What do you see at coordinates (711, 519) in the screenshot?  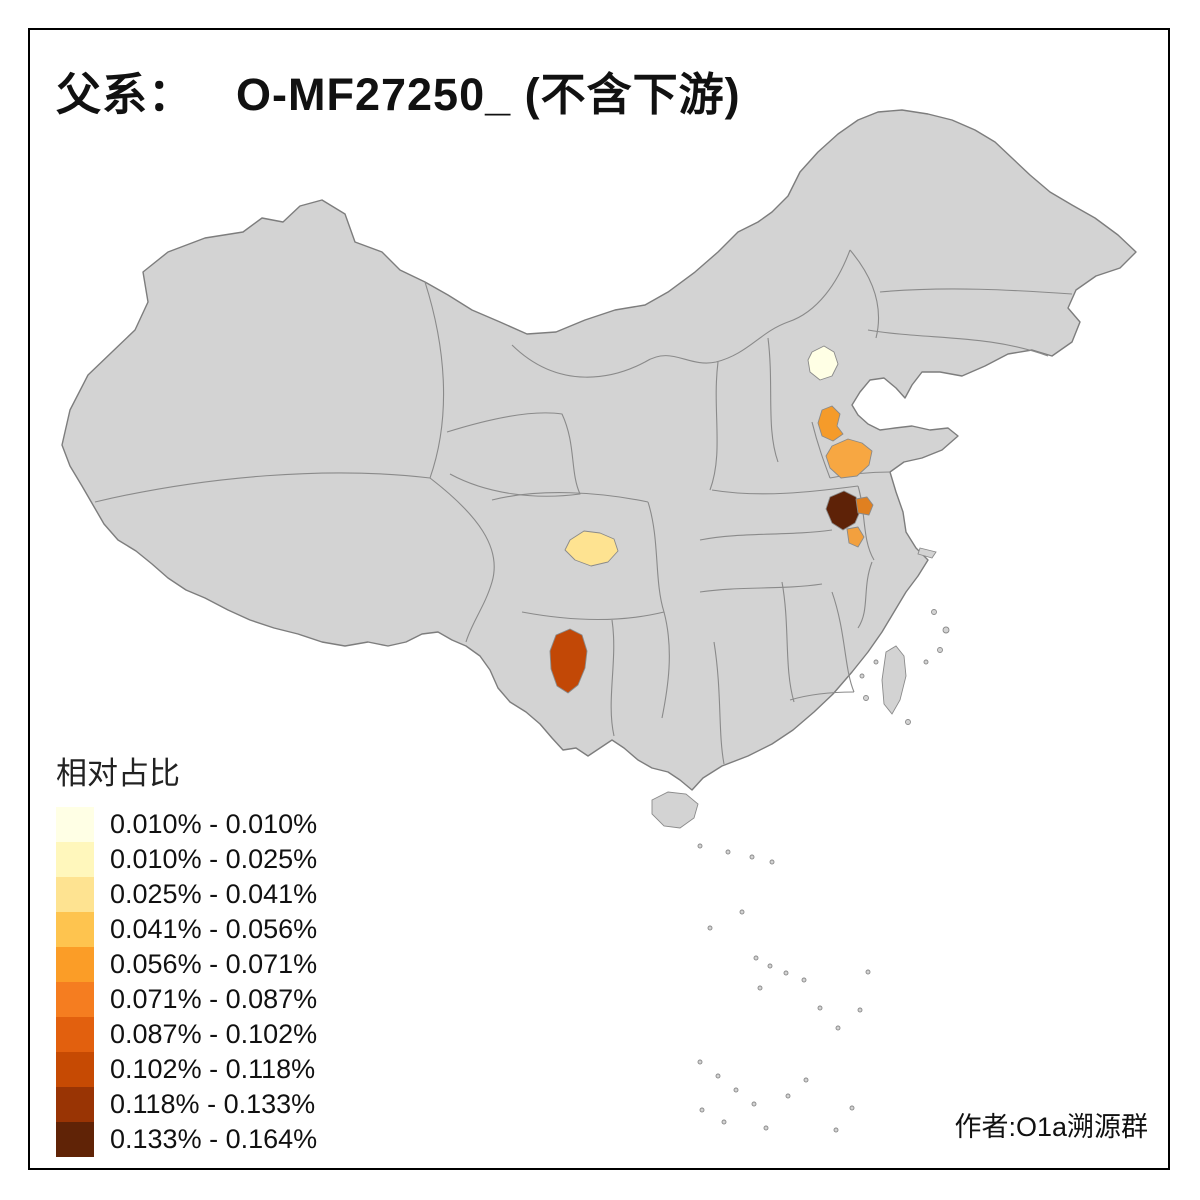 I see `highlighted-regions` at bounding box center [711, 519].